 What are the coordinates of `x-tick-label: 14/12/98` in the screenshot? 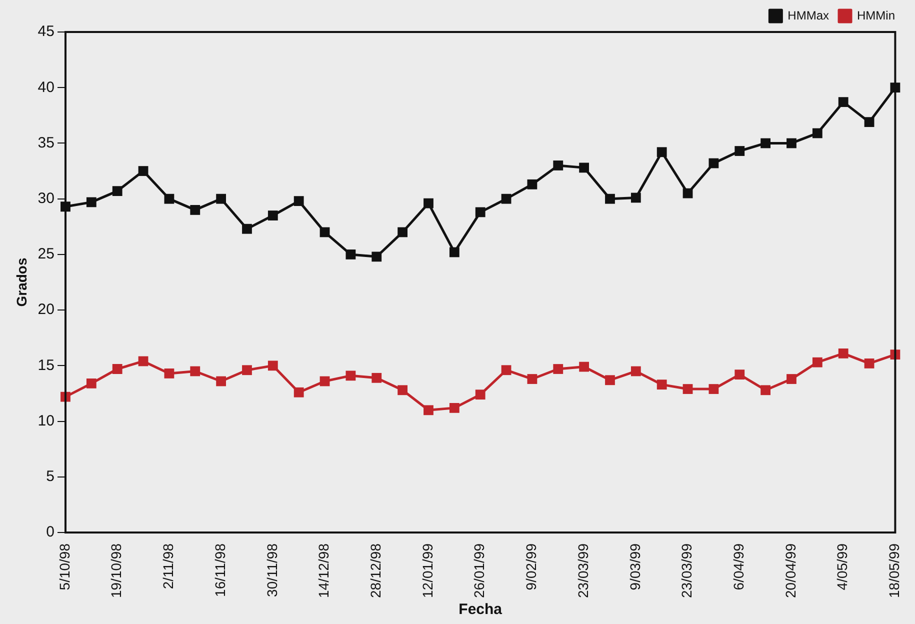 It's located at (324, 570).